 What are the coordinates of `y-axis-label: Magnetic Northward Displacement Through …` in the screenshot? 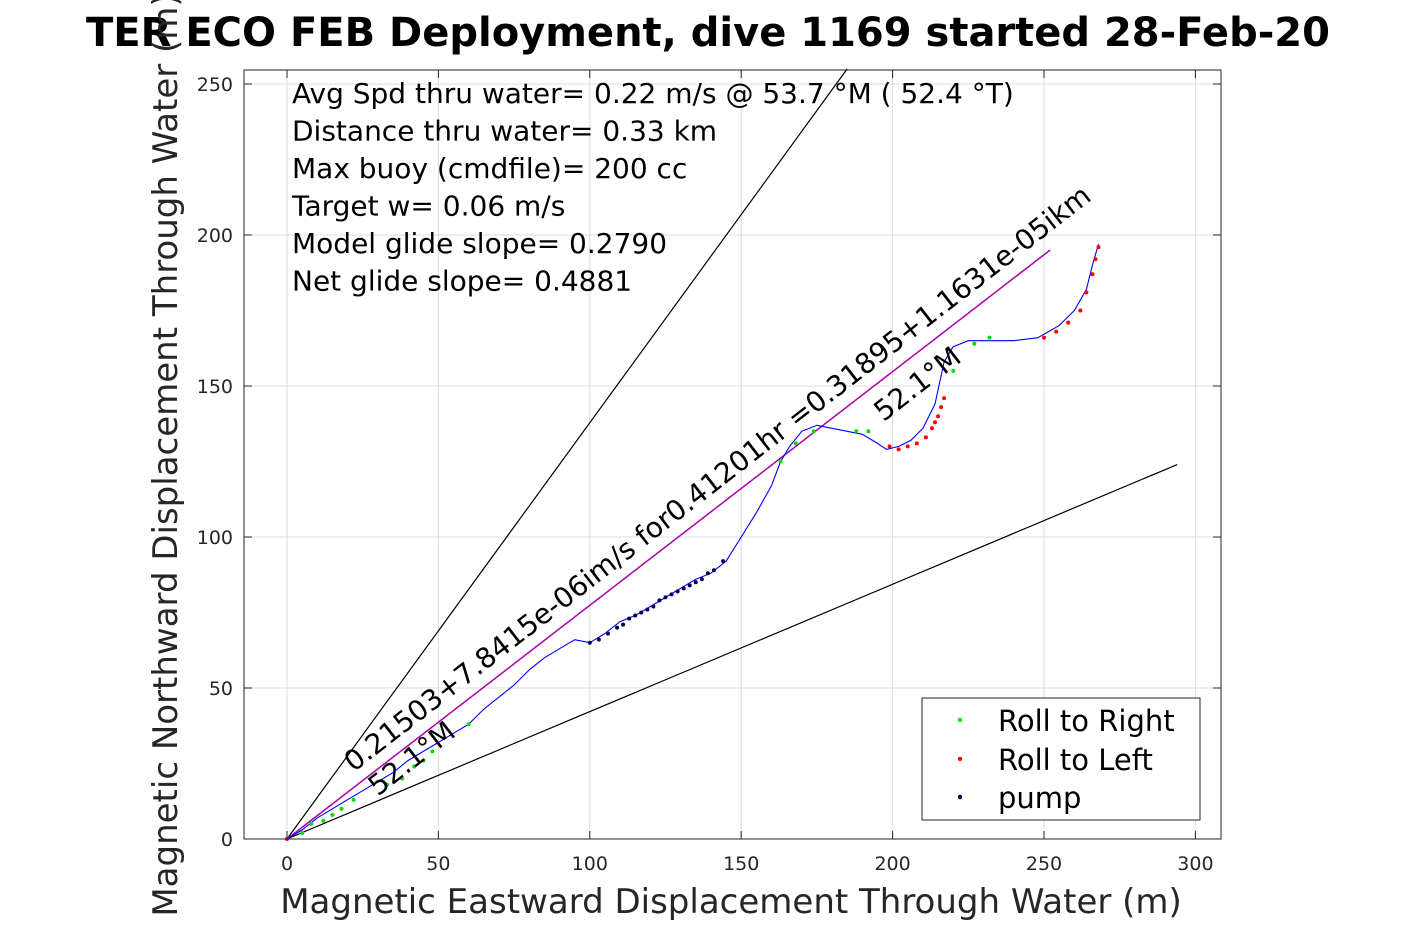 It's located at (166, 458).